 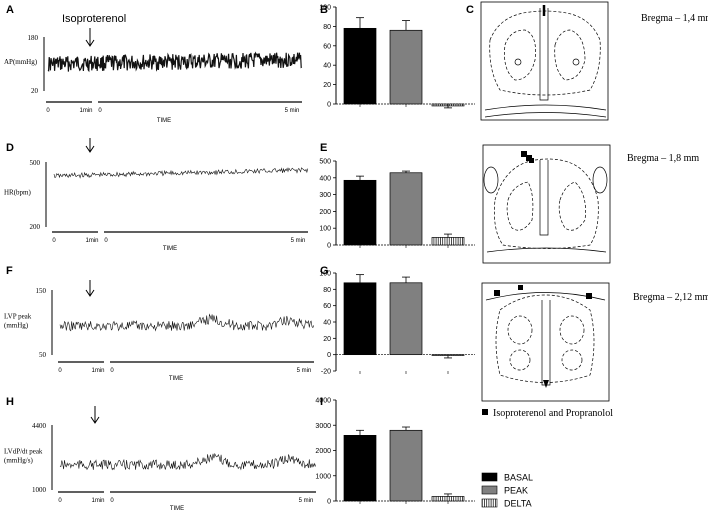 What do you see at coordinates (520, 55) in the screenshot?
I see `section-dash-1b` at bounding box center [520, 55].